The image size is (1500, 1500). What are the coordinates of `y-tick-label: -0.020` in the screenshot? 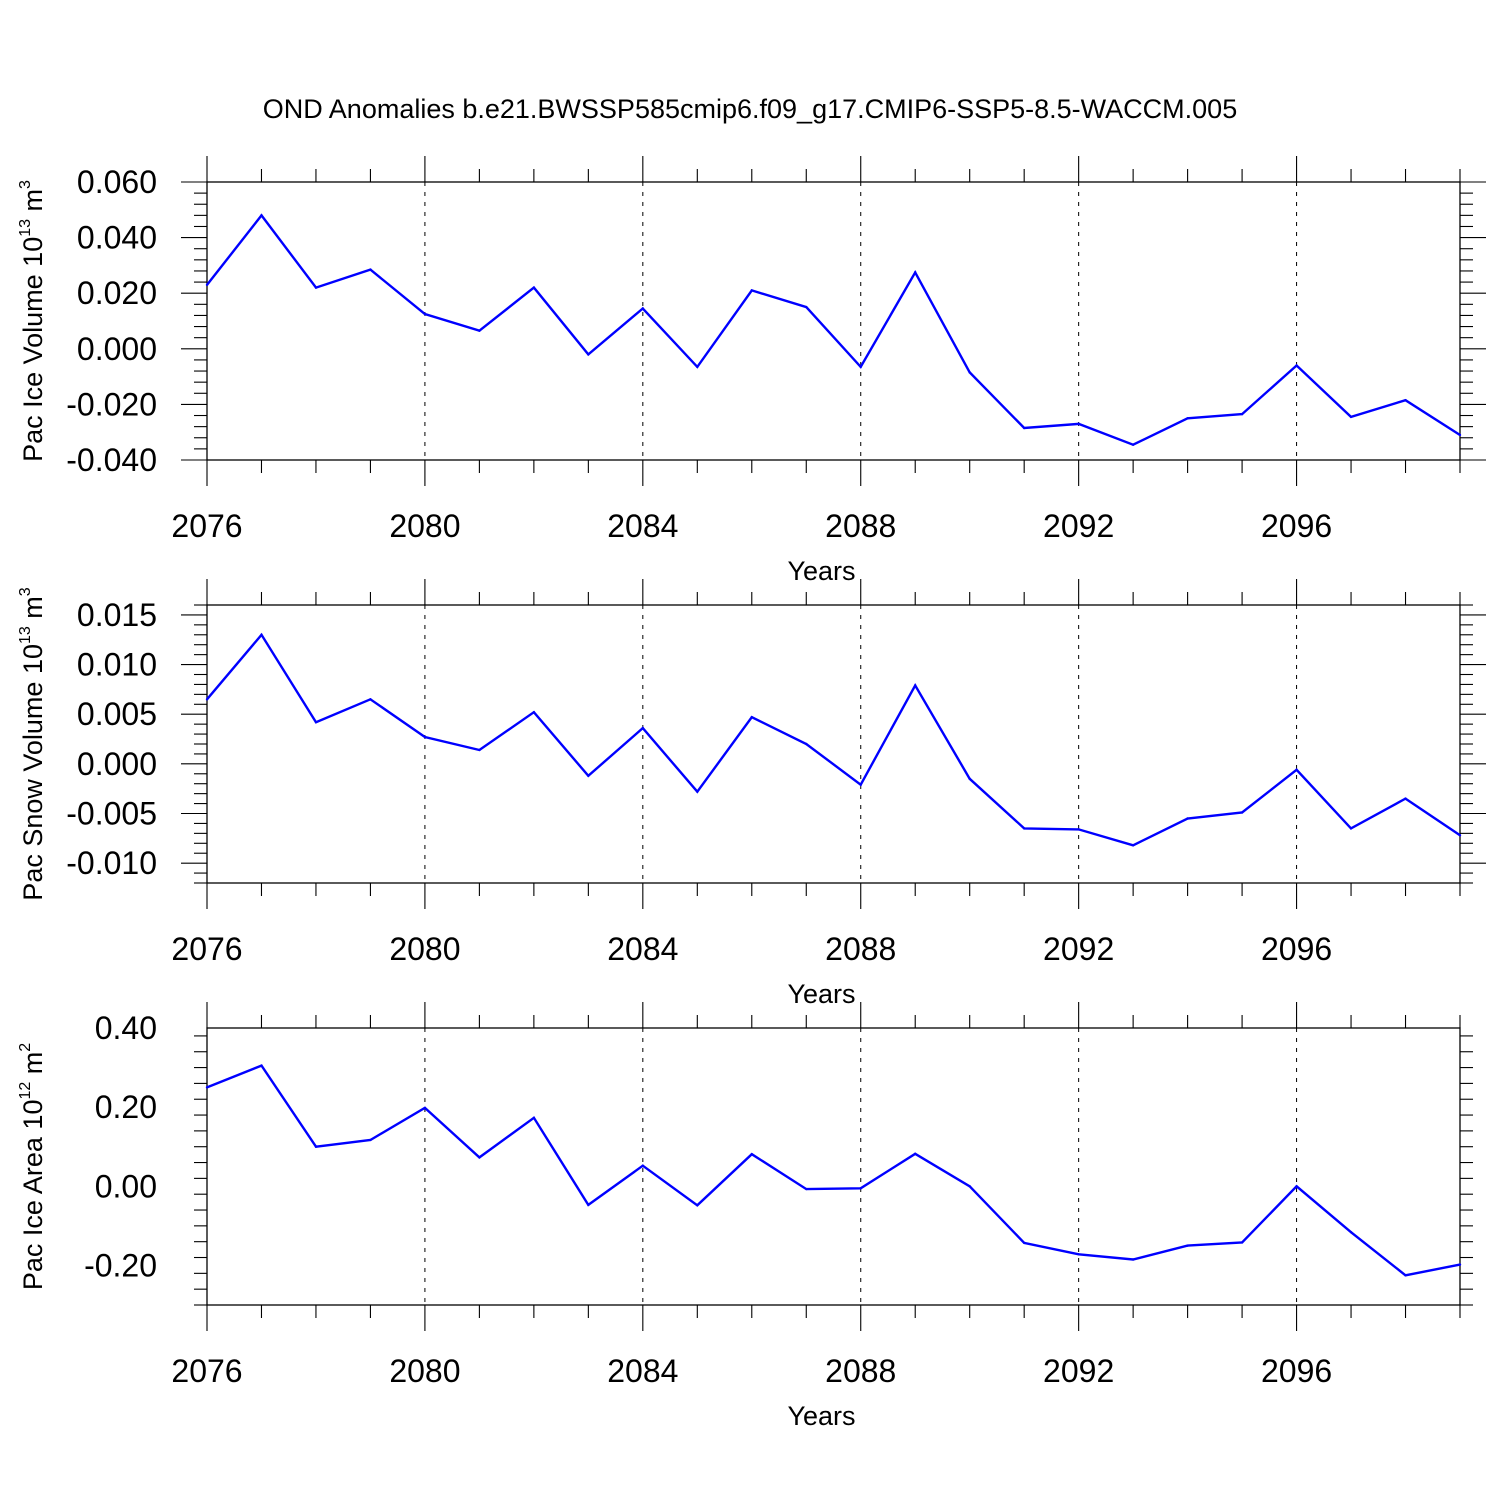 It's located at (111, 404).